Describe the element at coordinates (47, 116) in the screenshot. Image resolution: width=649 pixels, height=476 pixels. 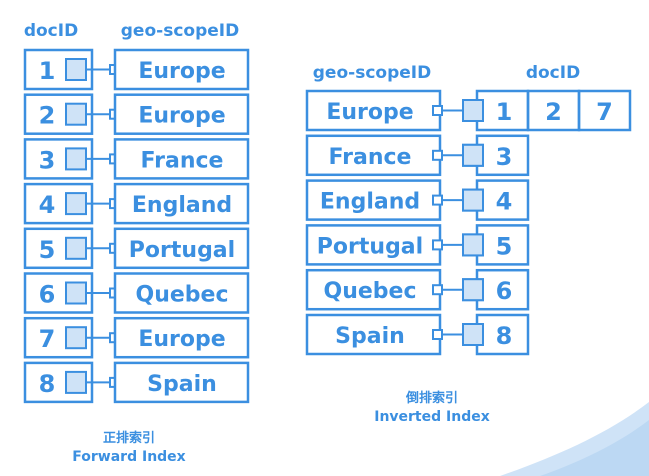
I see `forward-doc-id: 2` at that location.